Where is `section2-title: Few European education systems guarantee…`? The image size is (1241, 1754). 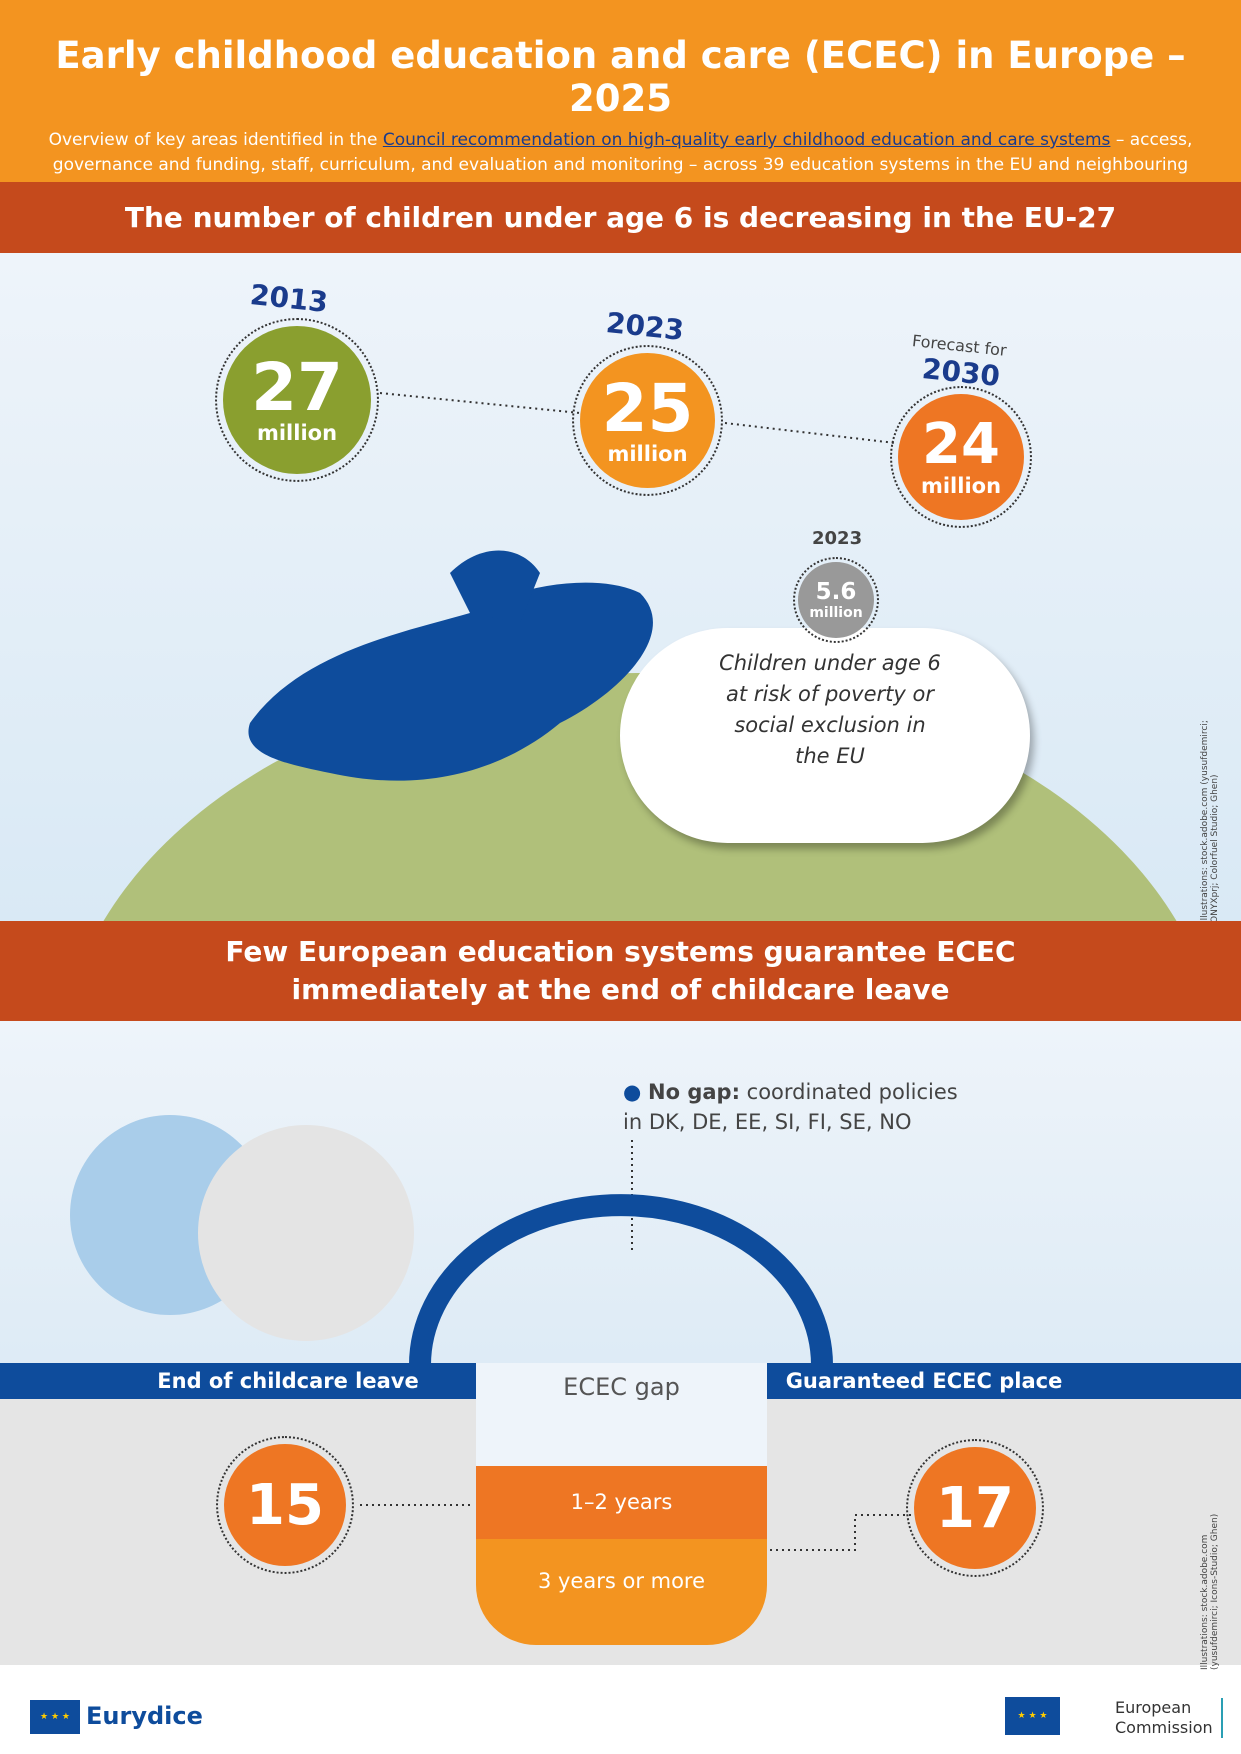
section2-title: Few European education systems guarantee… is located at coordinates (620, 971).